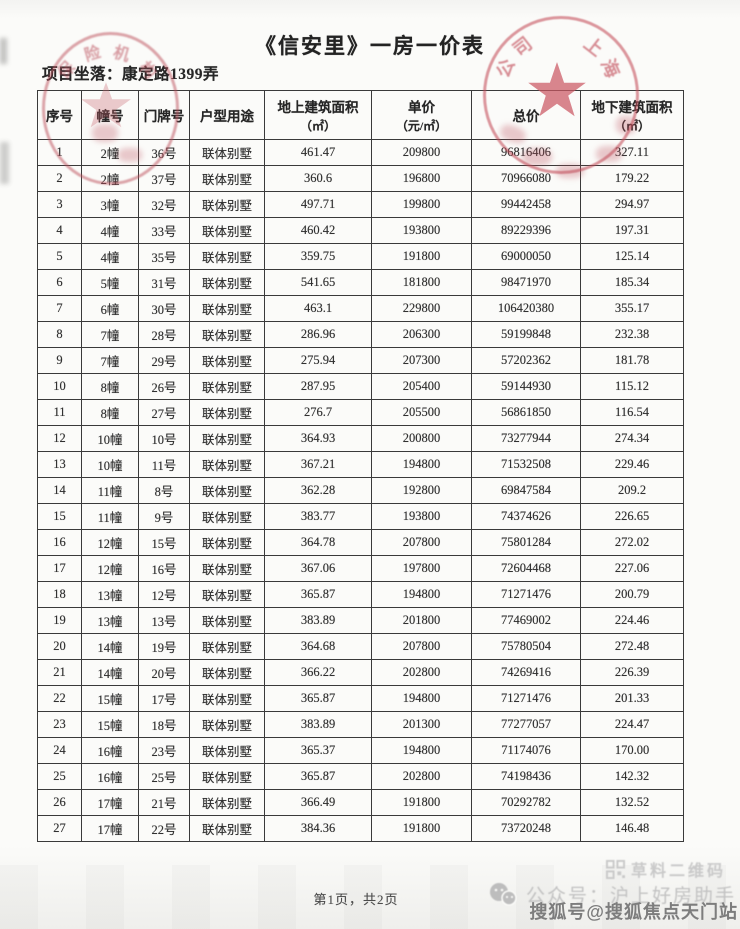 This screenshot has width=740, height=929. I want to click on table-cell: 19, so click(59, 620).